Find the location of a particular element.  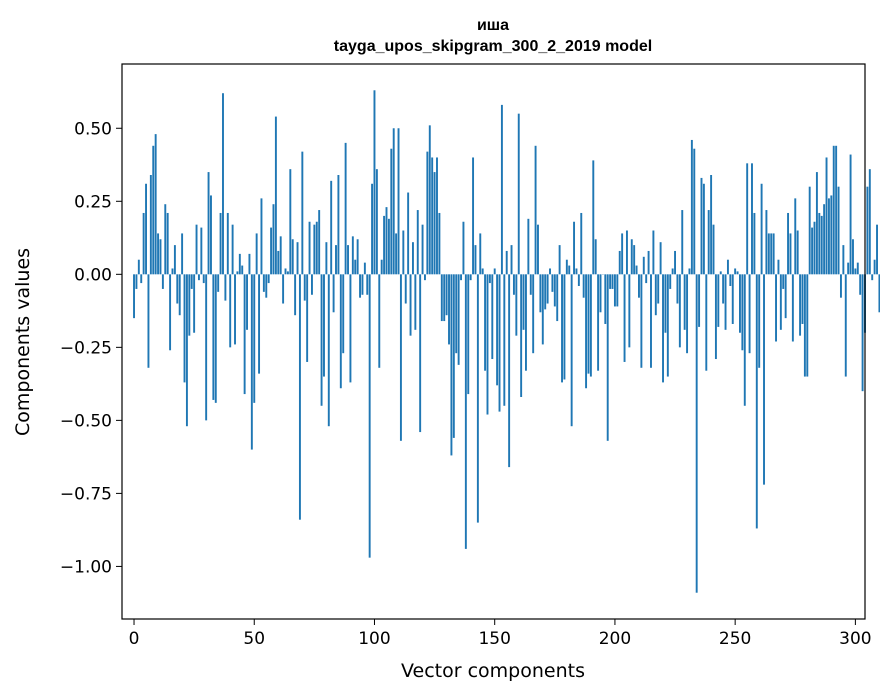

chart-title: иша is located at coordinates (493, 25).